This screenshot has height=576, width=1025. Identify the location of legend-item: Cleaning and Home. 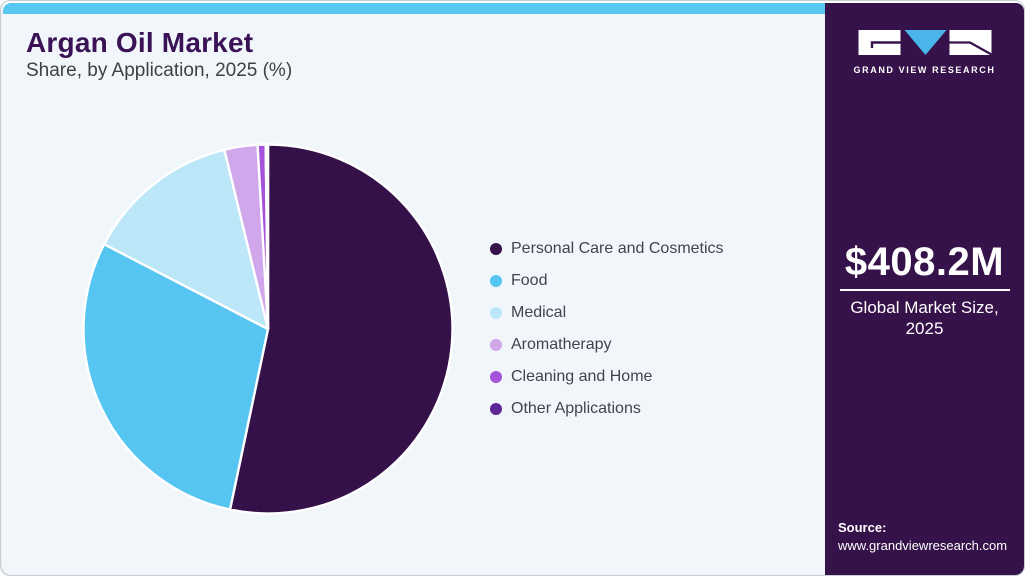
(607, 377).